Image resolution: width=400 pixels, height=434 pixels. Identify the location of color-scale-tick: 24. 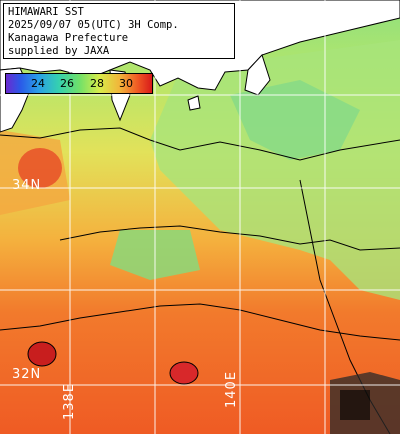
(38, 83).